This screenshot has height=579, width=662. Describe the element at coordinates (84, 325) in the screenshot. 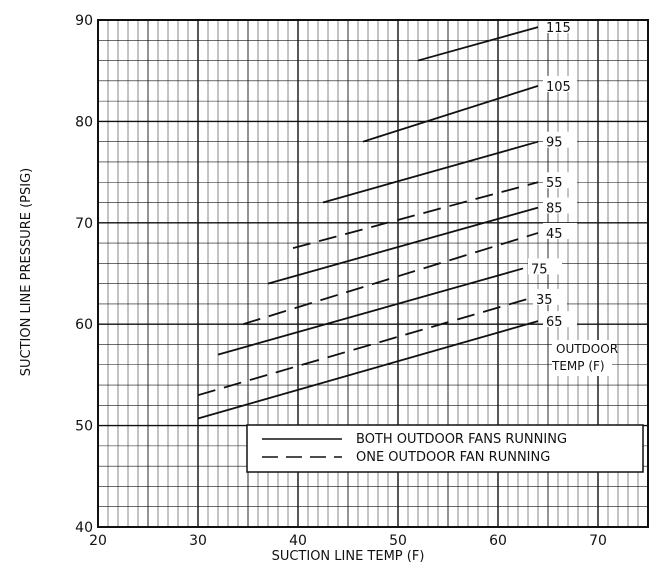

I see `y-tick-label: 60` at that location.